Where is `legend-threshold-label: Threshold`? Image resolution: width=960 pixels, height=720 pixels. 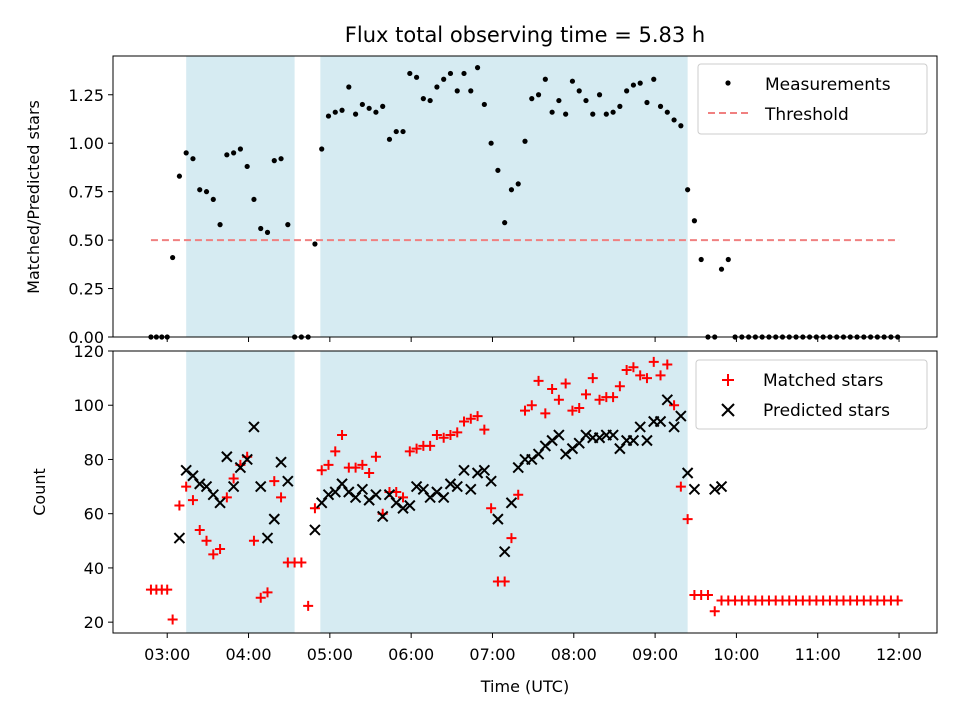
legend-threshold-label: Threshold is located at coordinates (806, 115).